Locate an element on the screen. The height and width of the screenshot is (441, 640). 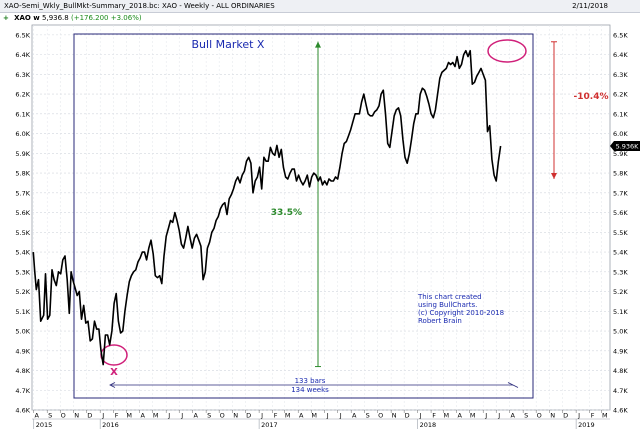
bars-arrow-left-head is located at coordinates (112, 385).